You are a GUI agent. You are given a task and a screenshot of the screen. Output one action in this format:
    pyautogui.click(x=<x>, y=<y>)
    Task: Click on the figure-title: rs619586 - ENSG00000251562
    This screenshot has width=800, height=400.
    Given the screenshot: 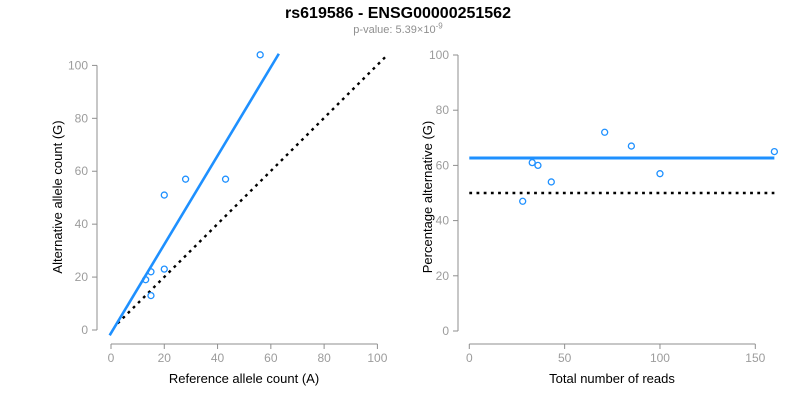 What is the action you would take?
    pyautogui.click(x=398, y=13)
    